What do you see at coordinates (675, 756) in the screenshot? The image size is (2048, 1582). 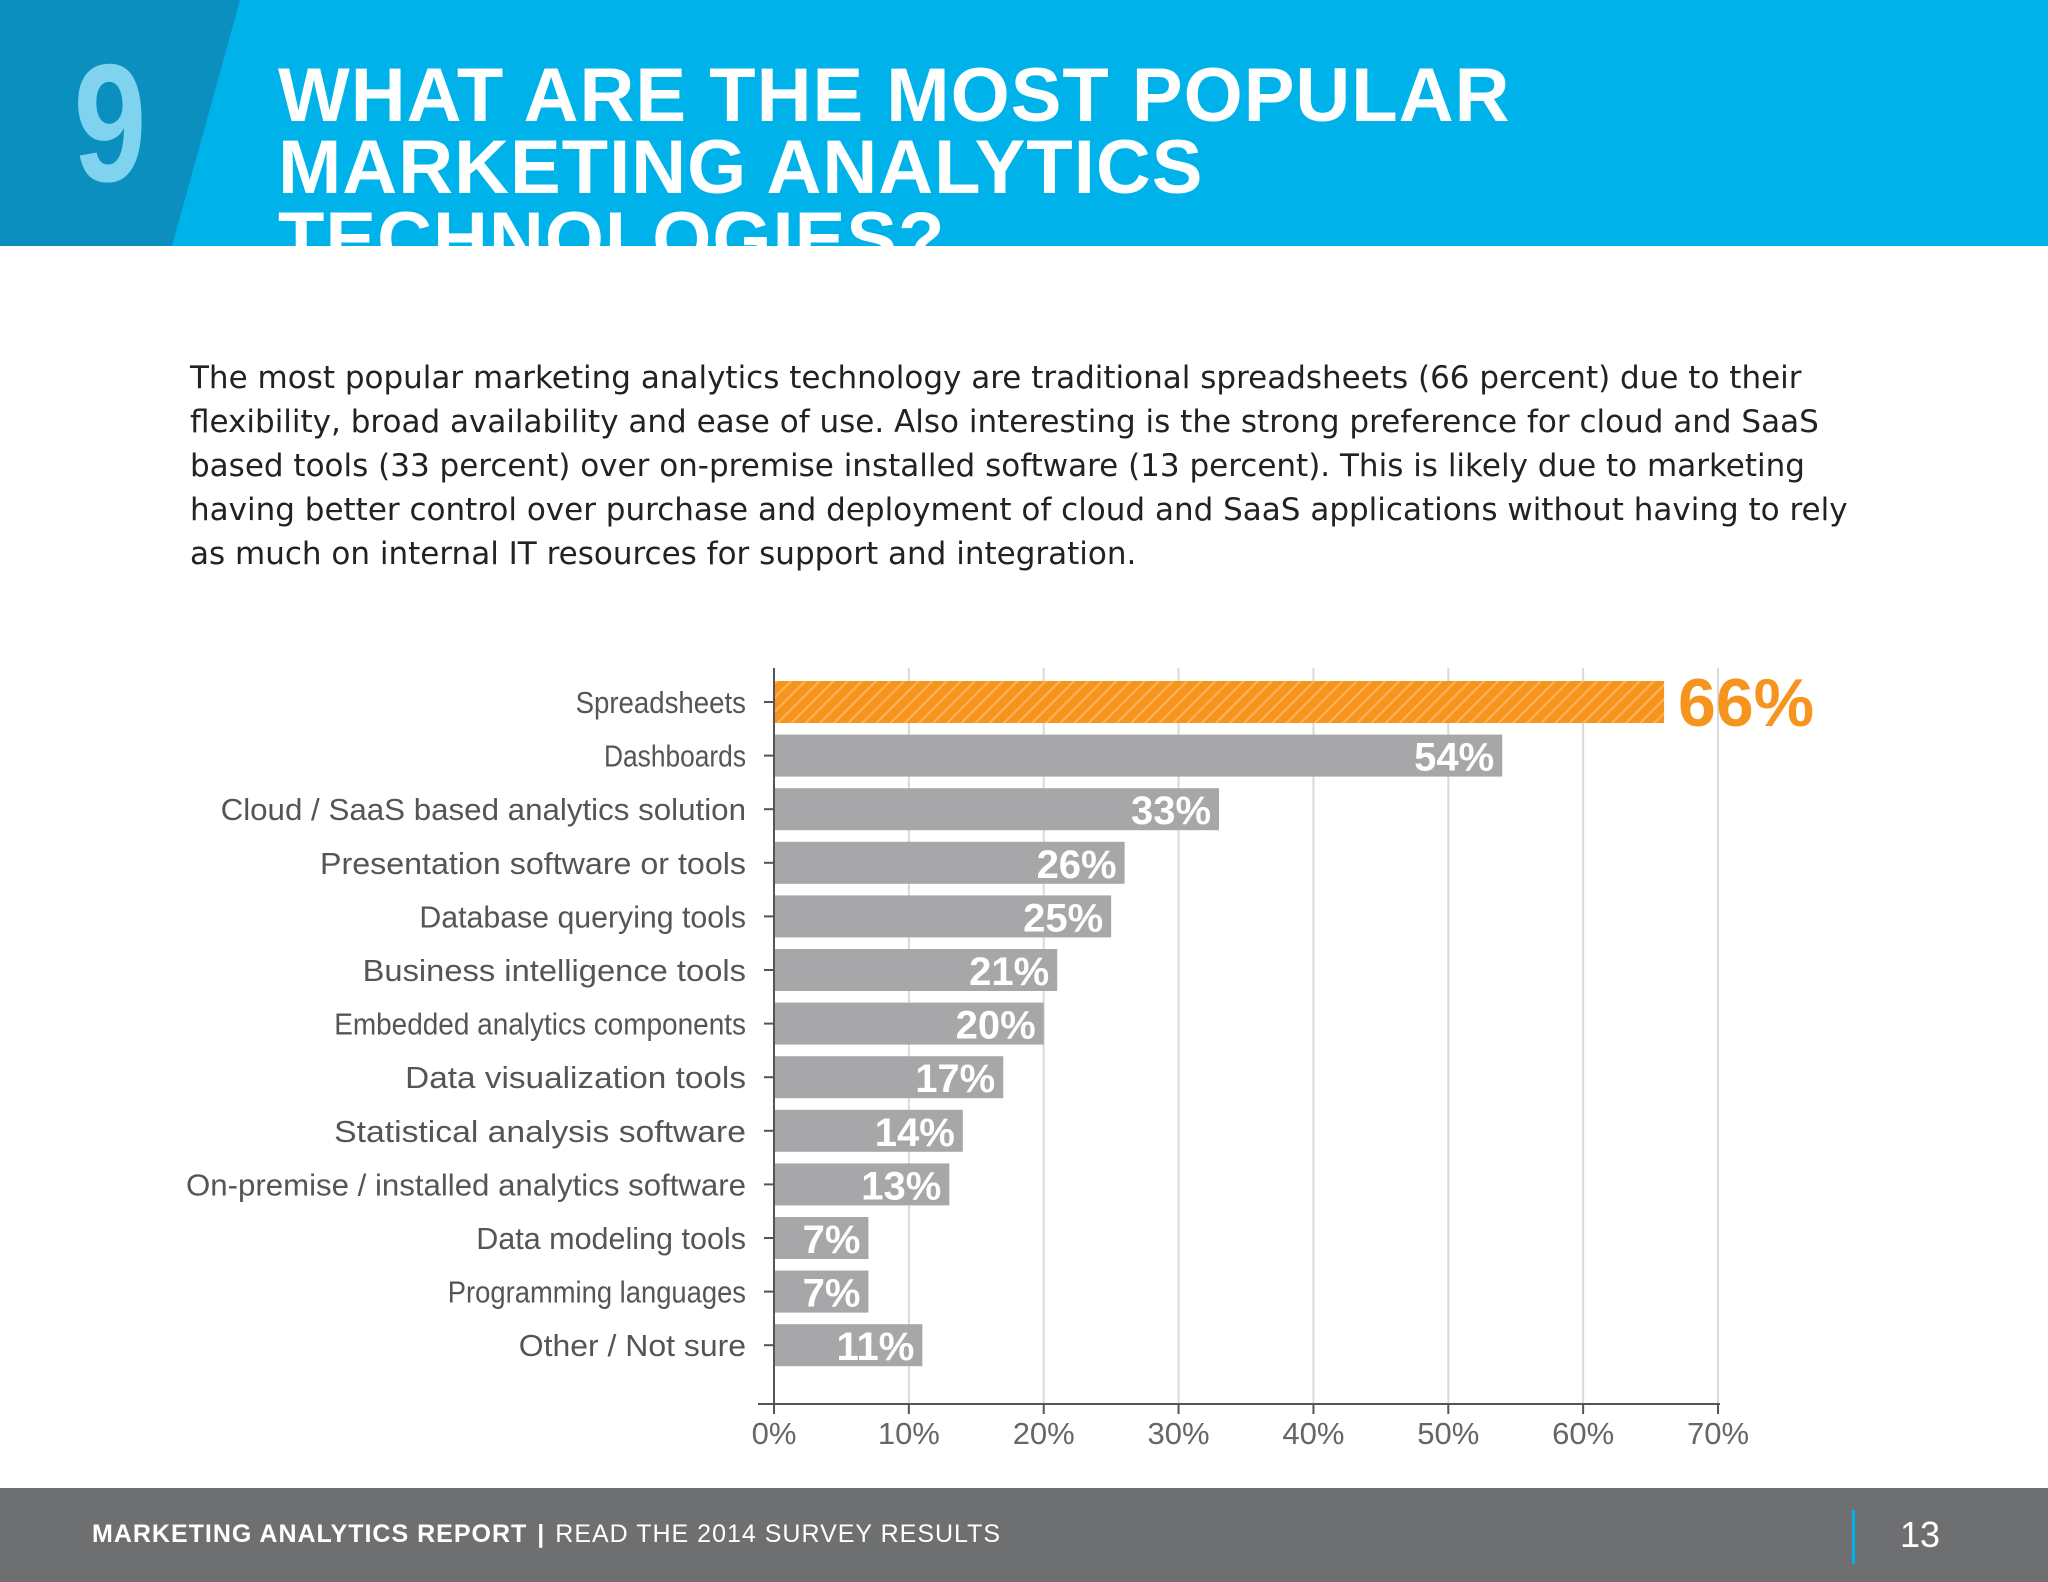 I see `category-label: Dashboards` at bounding box center [675, 756].